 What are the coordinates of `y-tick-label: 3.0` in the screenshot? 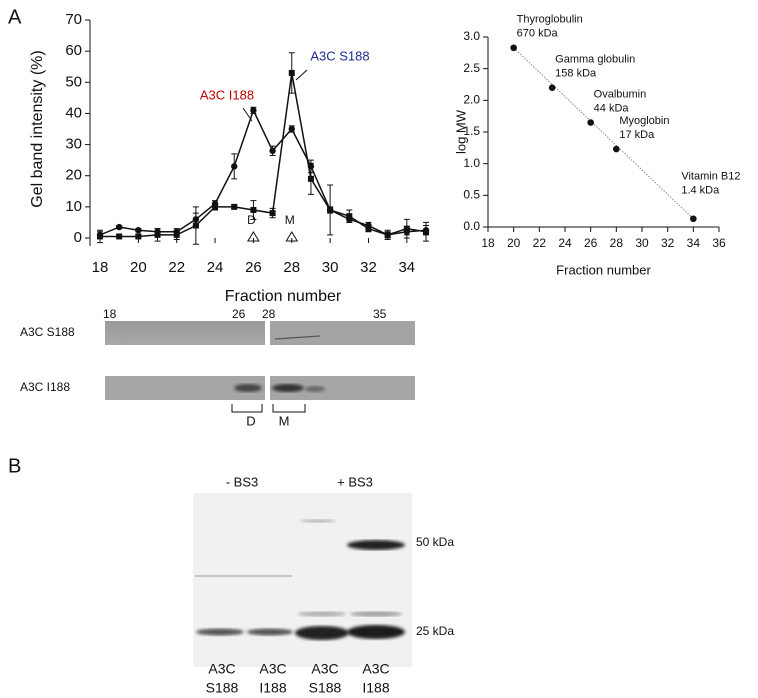 It's located at (471, 36).